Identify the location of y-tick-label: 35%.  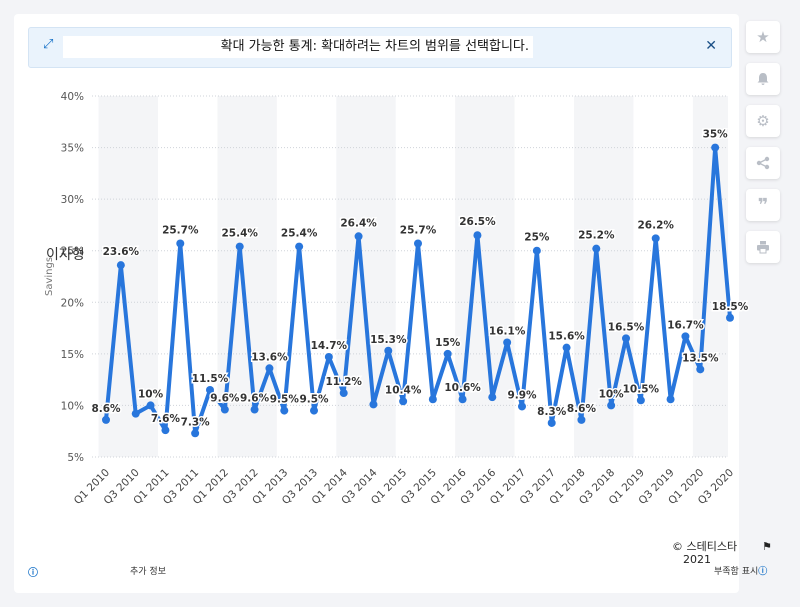
(72, 149).